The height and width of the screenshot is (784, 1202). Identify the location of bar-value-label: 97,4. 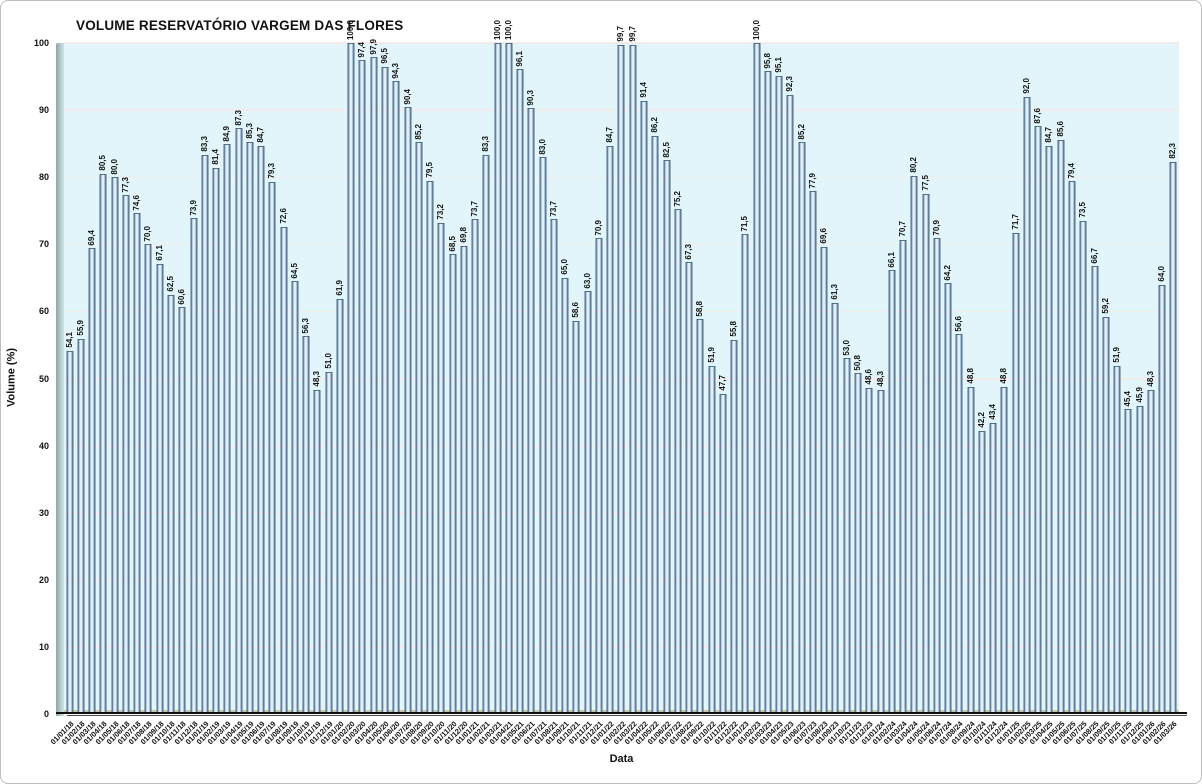
(362, 49).